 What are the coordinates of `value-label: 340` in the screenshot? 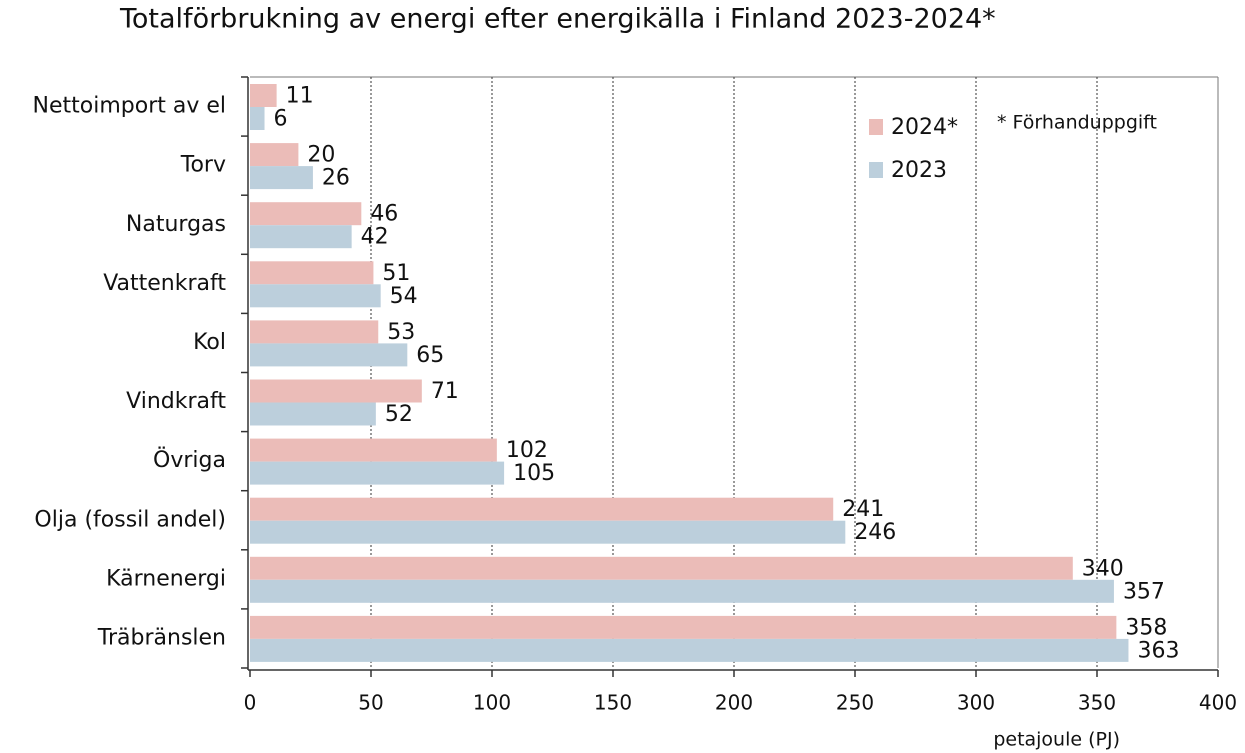 It's located at (1103, 568).